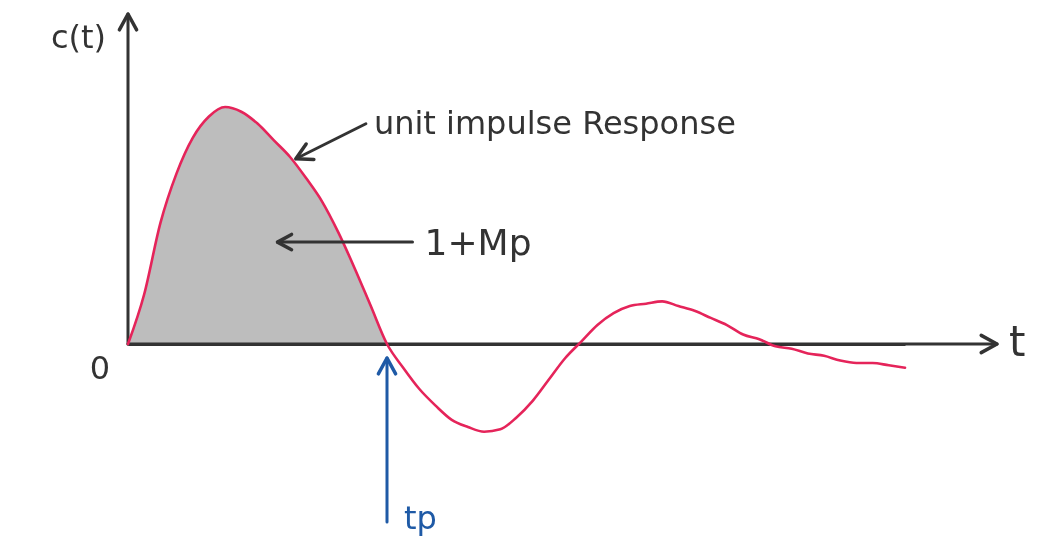 The width and height of the screenshot is (1044, 549). What do you see at coordinates (554, 122) in the screenshot?
I see `text: unit impulse Response` at bounding box center [554, 122].